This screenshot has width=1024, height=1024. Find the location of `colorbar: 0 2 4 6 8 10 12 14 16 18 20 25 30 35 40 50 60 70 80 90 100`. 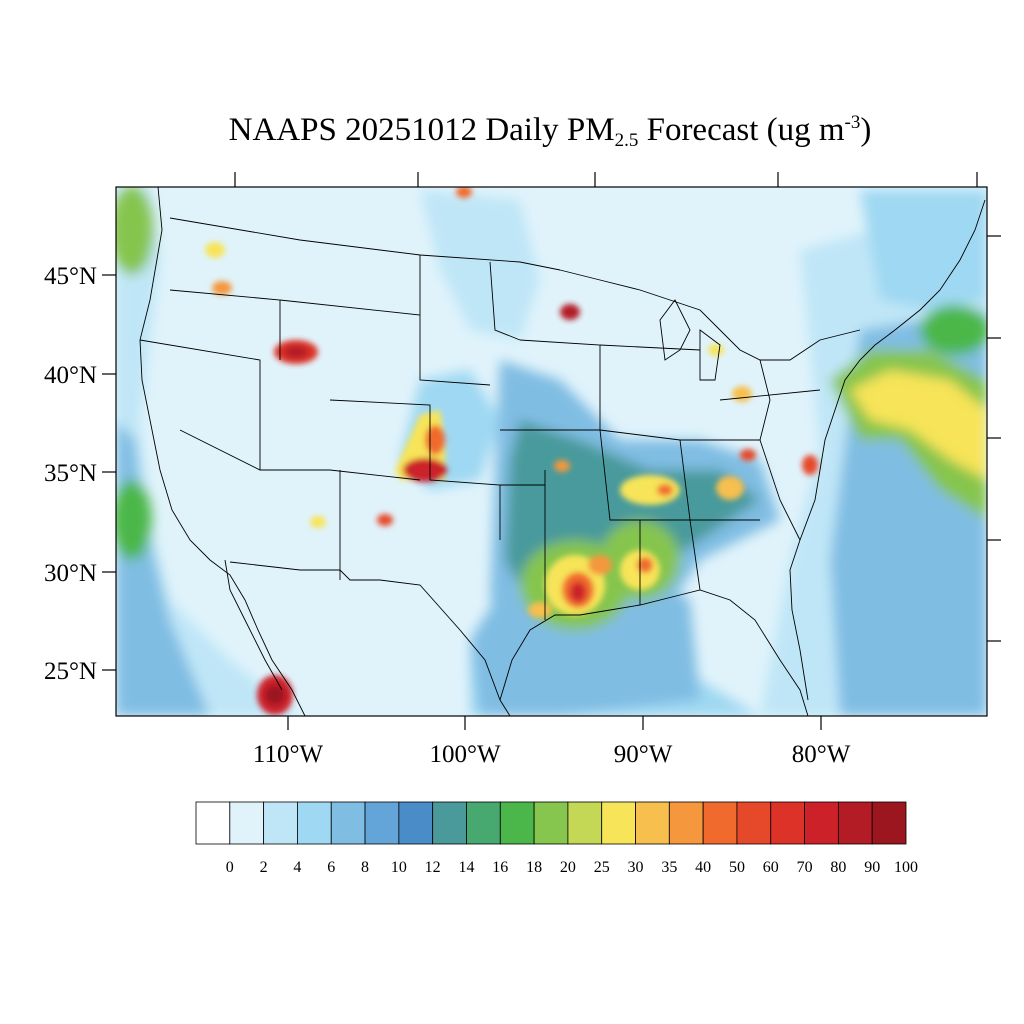

colorbar: 0 2 4 6 8 10 12 14 16 18 20 25 30 35 40 50 60 70 80 90 100 is located at coordinates (556, 838).